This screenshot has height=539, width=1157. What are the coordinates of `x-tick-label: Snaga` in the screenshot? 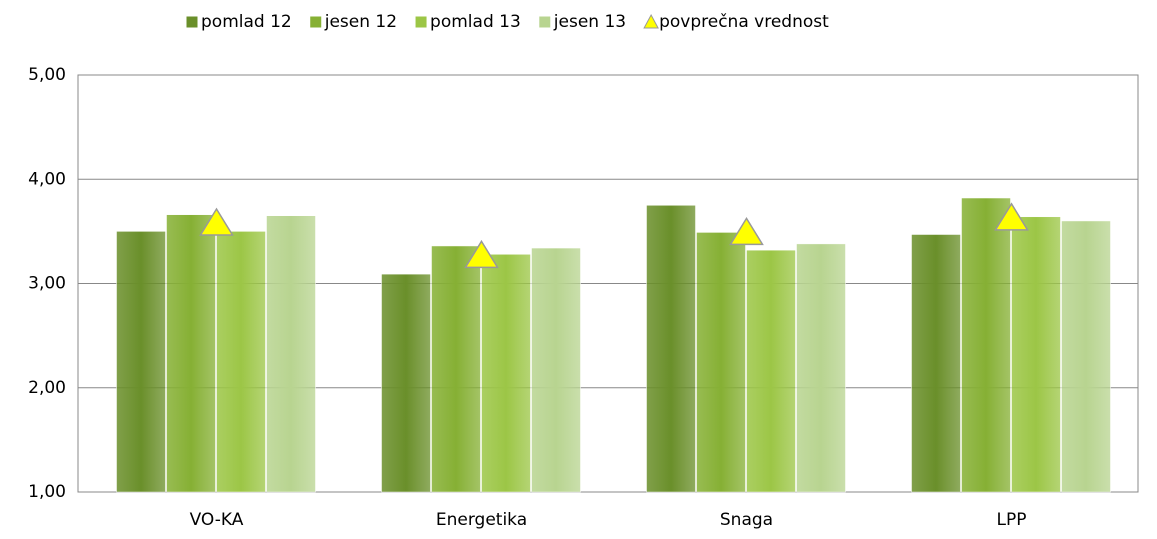 It's located at (746, 520).